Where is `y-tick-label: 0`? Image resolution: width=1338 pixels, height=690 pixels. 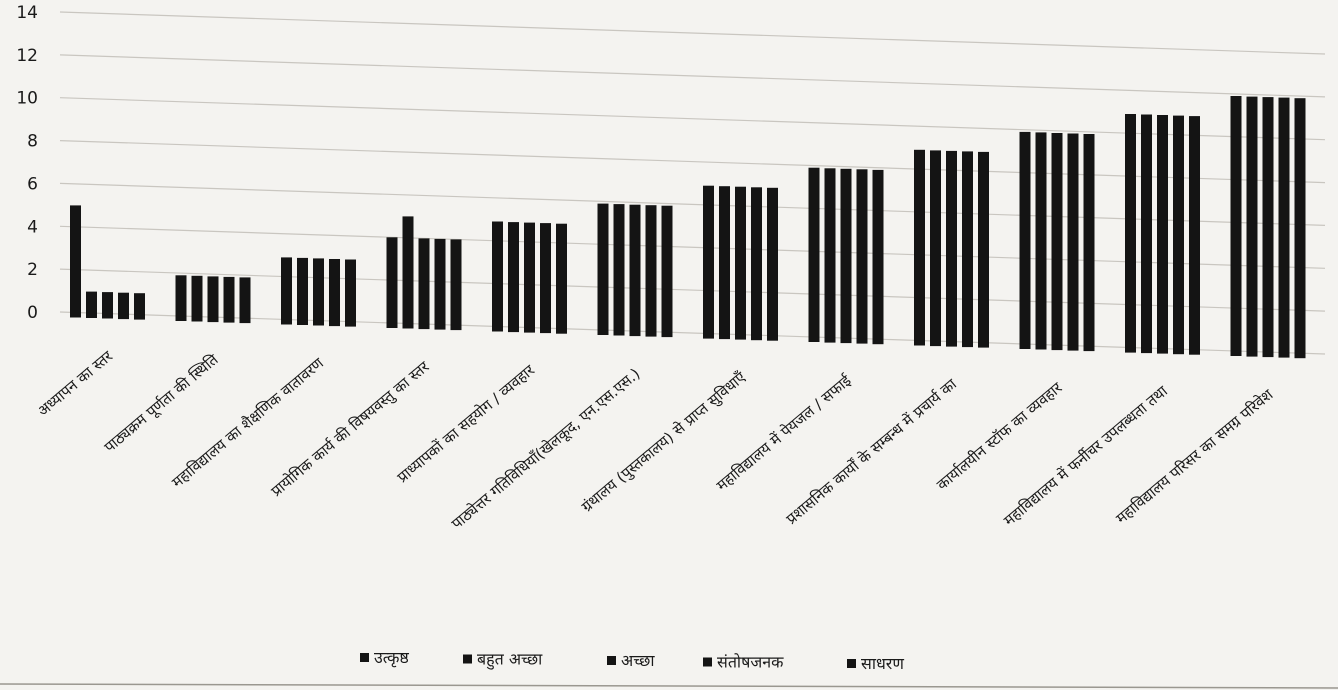 y-tick-label: 0 is located at coordinates (32, 313).